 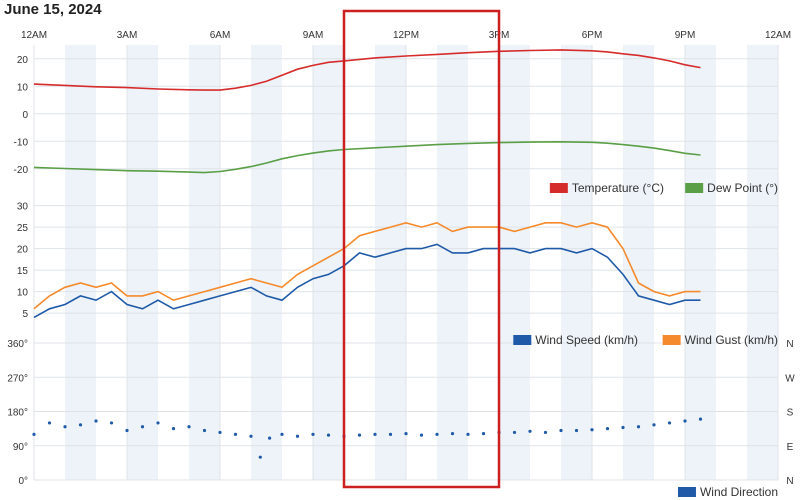 I want to click on x-tick-label: 12PM, so click(x=406, y=35).